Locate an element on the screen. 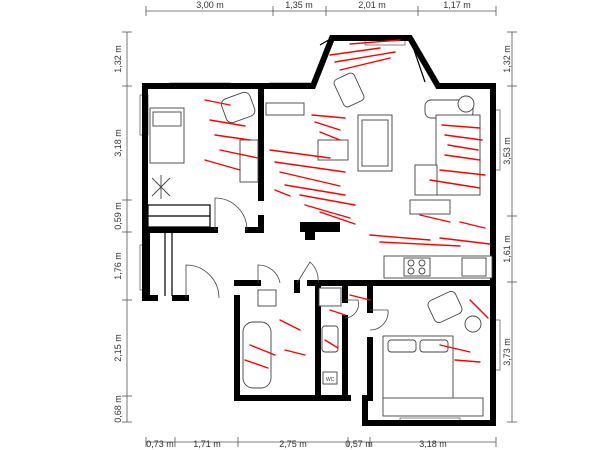 This screenshot has height=450, width=600. dim-right-1: 1,32 m is located at coordinates (507, 59).